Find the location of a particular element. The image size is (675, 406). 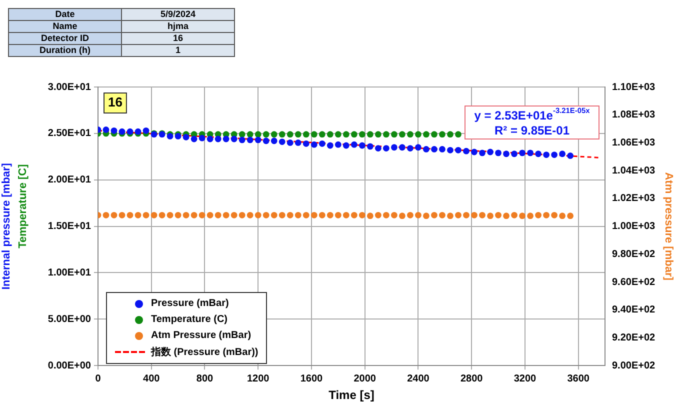

y2-tick-label: 9.40E+02 is located at coordinates (634, 310).